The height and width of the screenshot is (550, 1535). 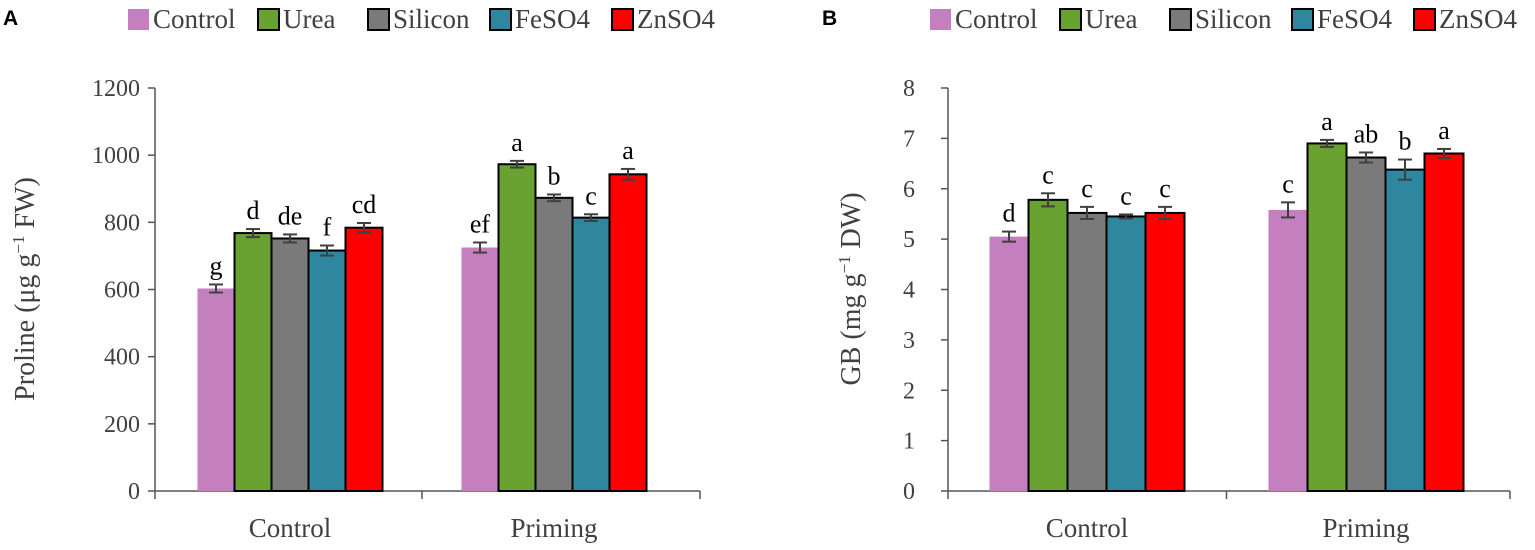 What do you see at coordinates (290, 215) in the screenshot?
I see `significance-letter: de` at bounding box center [290, 215].